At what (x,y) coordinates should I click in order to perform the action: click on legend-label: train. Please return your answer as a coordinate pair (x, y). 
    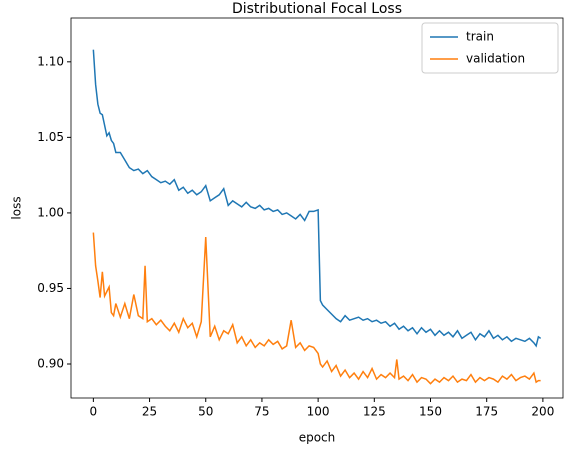
    Looking at the image, I should click on (480, 37).